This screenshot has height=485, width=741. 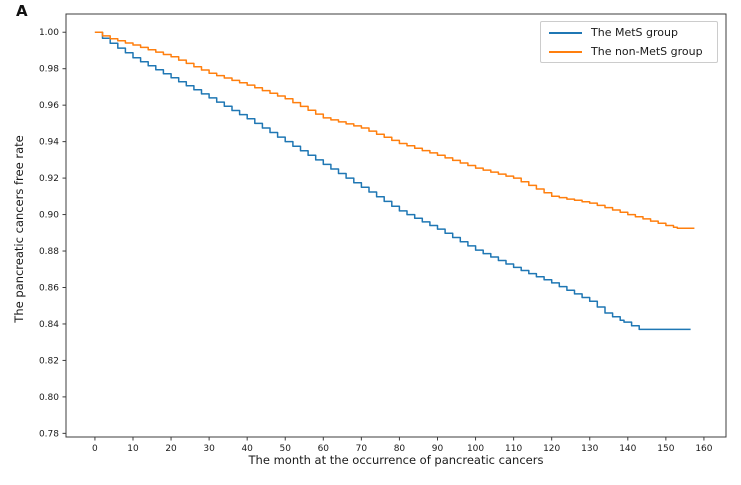 I want to click on legend-entry-non-mets: The non-MetS group, so click(x=629, y=52).